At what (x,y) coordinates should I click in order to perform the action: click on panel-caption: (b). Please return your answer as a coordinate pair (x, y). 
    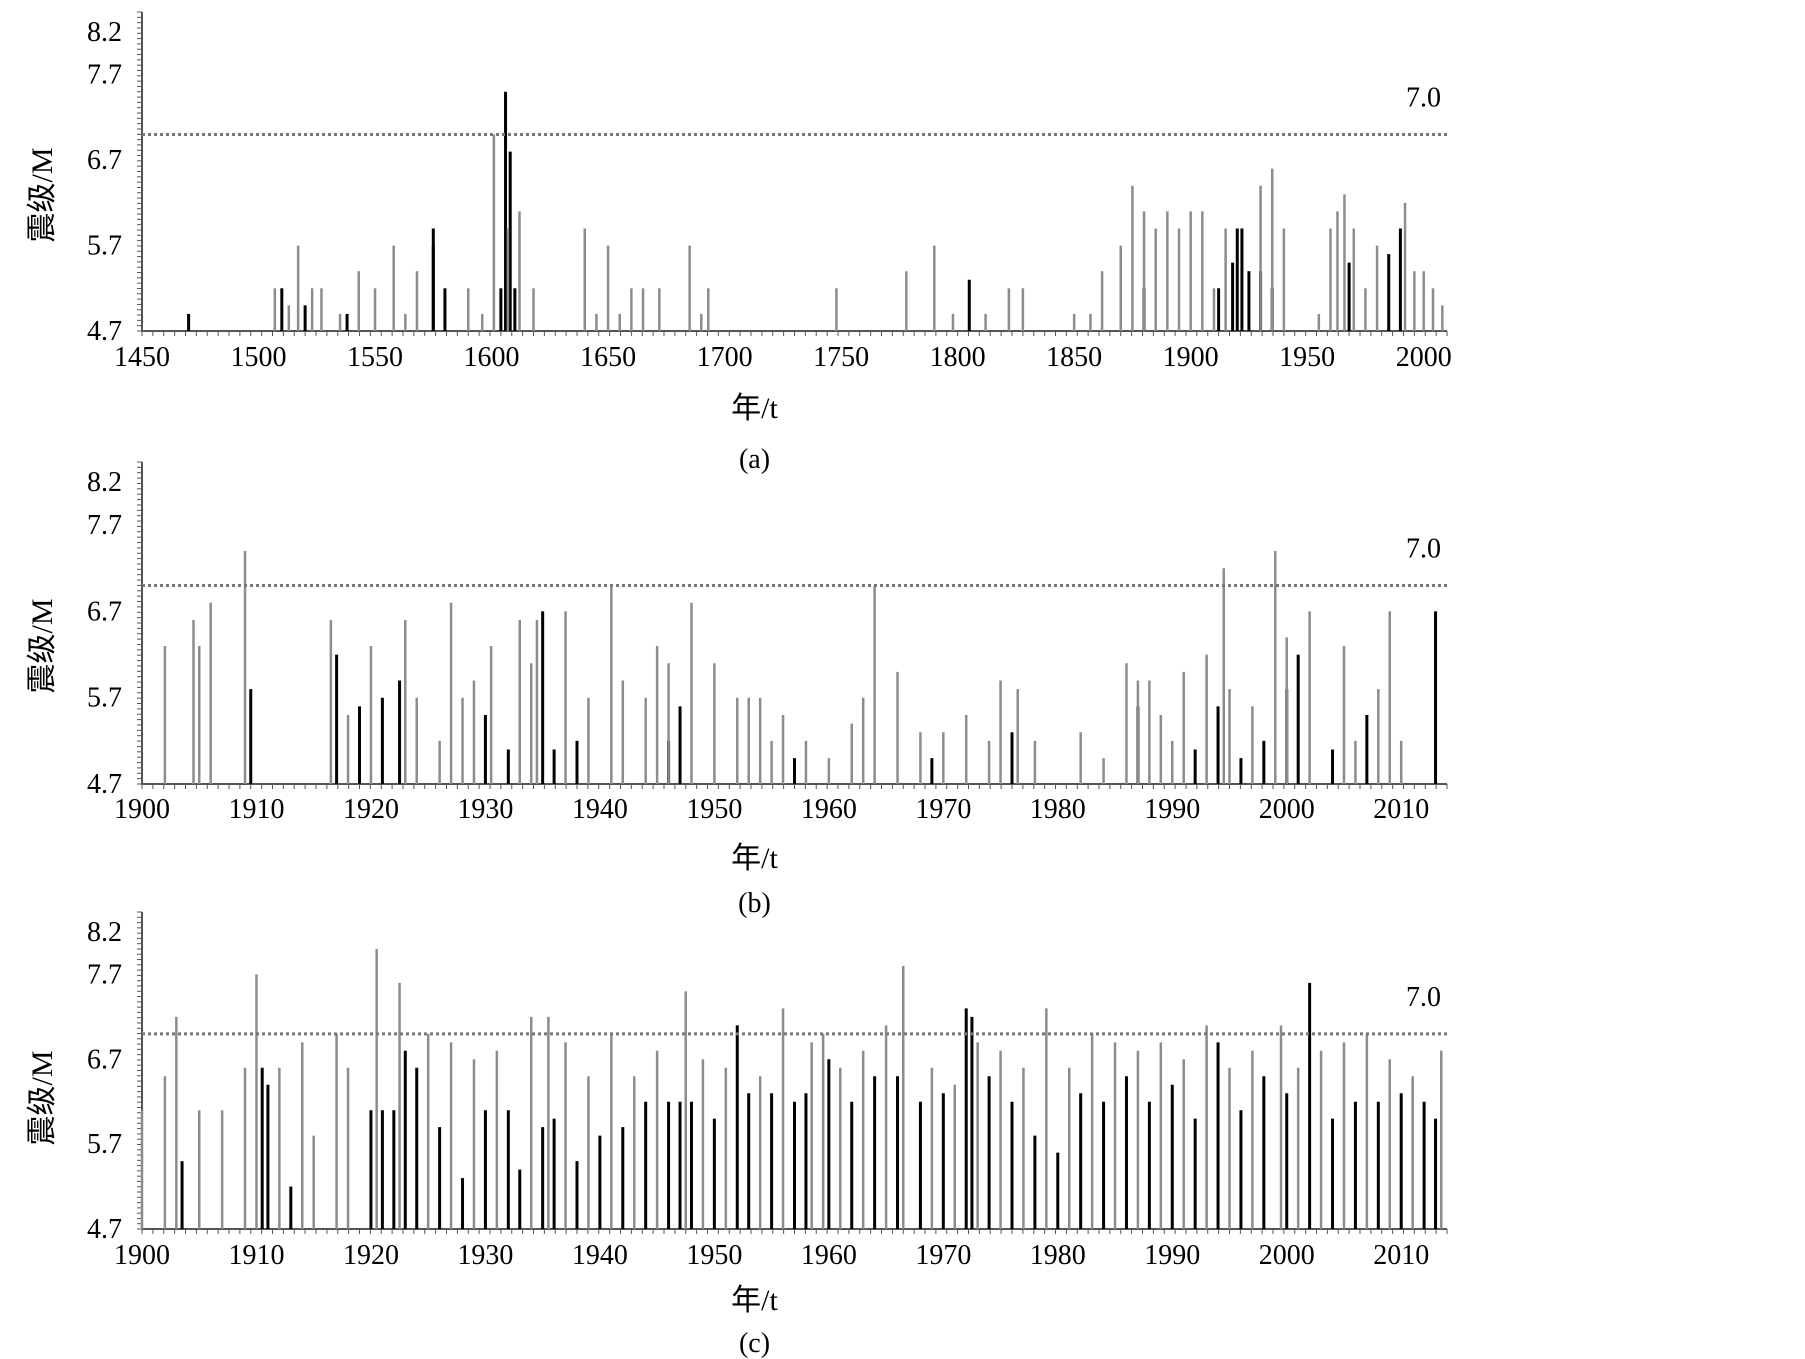
    Looking at the image, I should click on (754, 903).